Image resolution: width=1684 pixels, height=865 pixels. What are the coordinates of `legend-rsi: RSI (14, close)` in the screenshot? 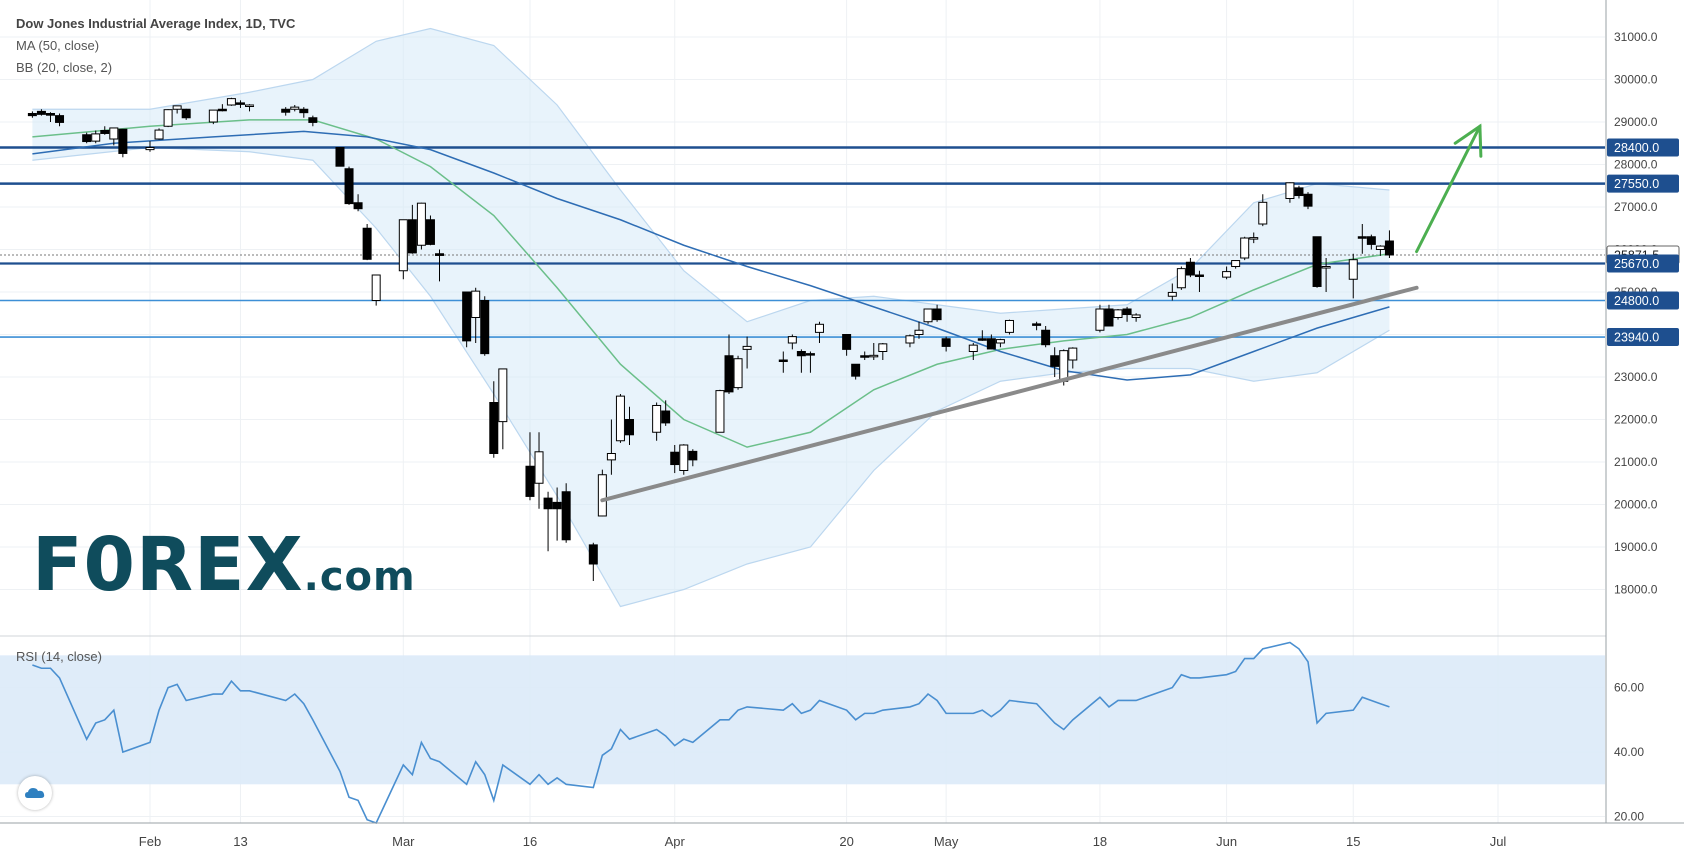 It's located at (59, 656).